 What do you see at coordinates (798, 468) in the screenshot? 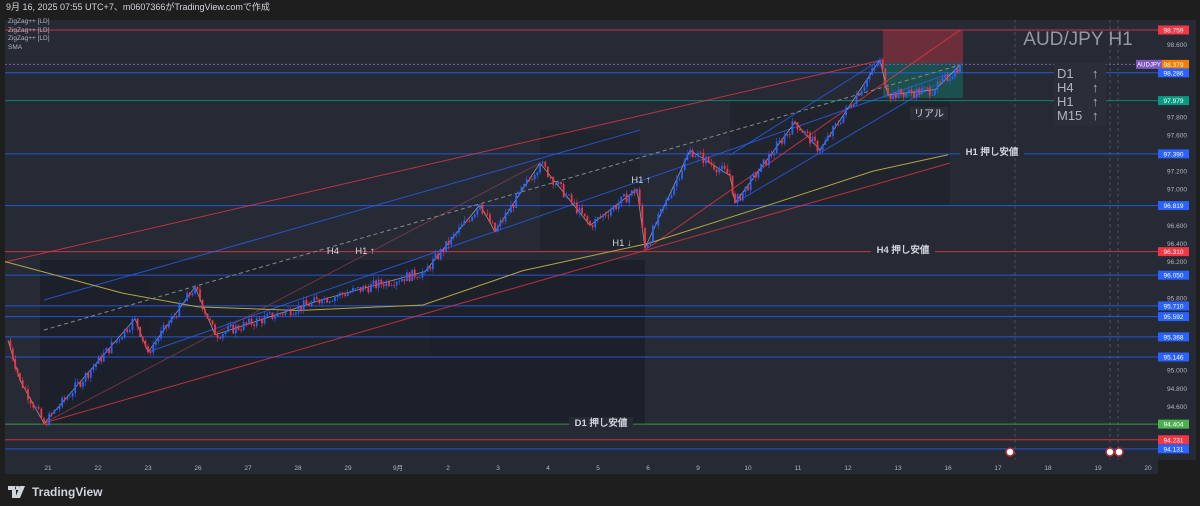
I see `time-tick: 11` at bounding box center [798, 468].